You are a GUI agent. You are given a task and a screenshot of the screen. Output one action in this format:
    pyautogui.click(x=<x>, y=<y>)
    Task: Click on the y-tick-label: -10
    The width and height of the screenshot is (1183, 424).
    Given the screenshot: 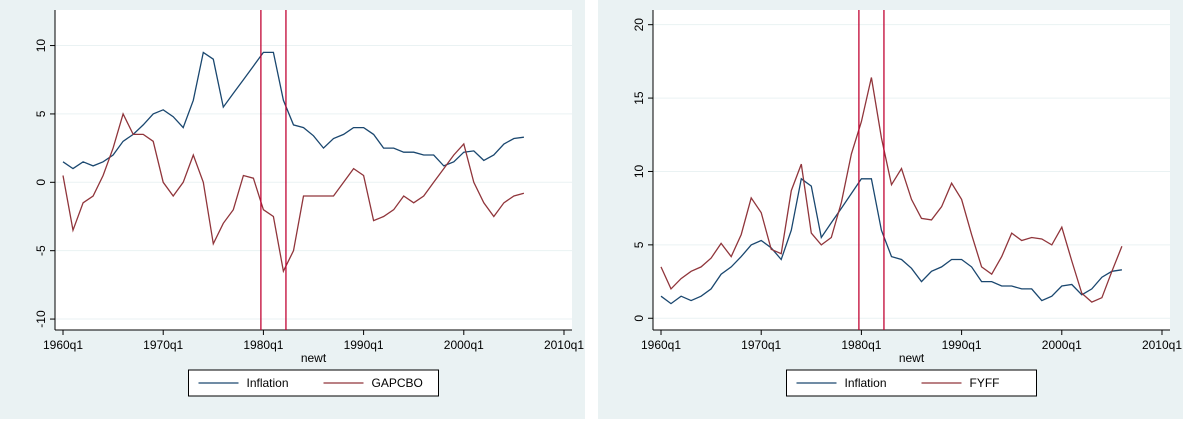 What is the action you would take?
    pyautogui.click(x=41, y=319)
    